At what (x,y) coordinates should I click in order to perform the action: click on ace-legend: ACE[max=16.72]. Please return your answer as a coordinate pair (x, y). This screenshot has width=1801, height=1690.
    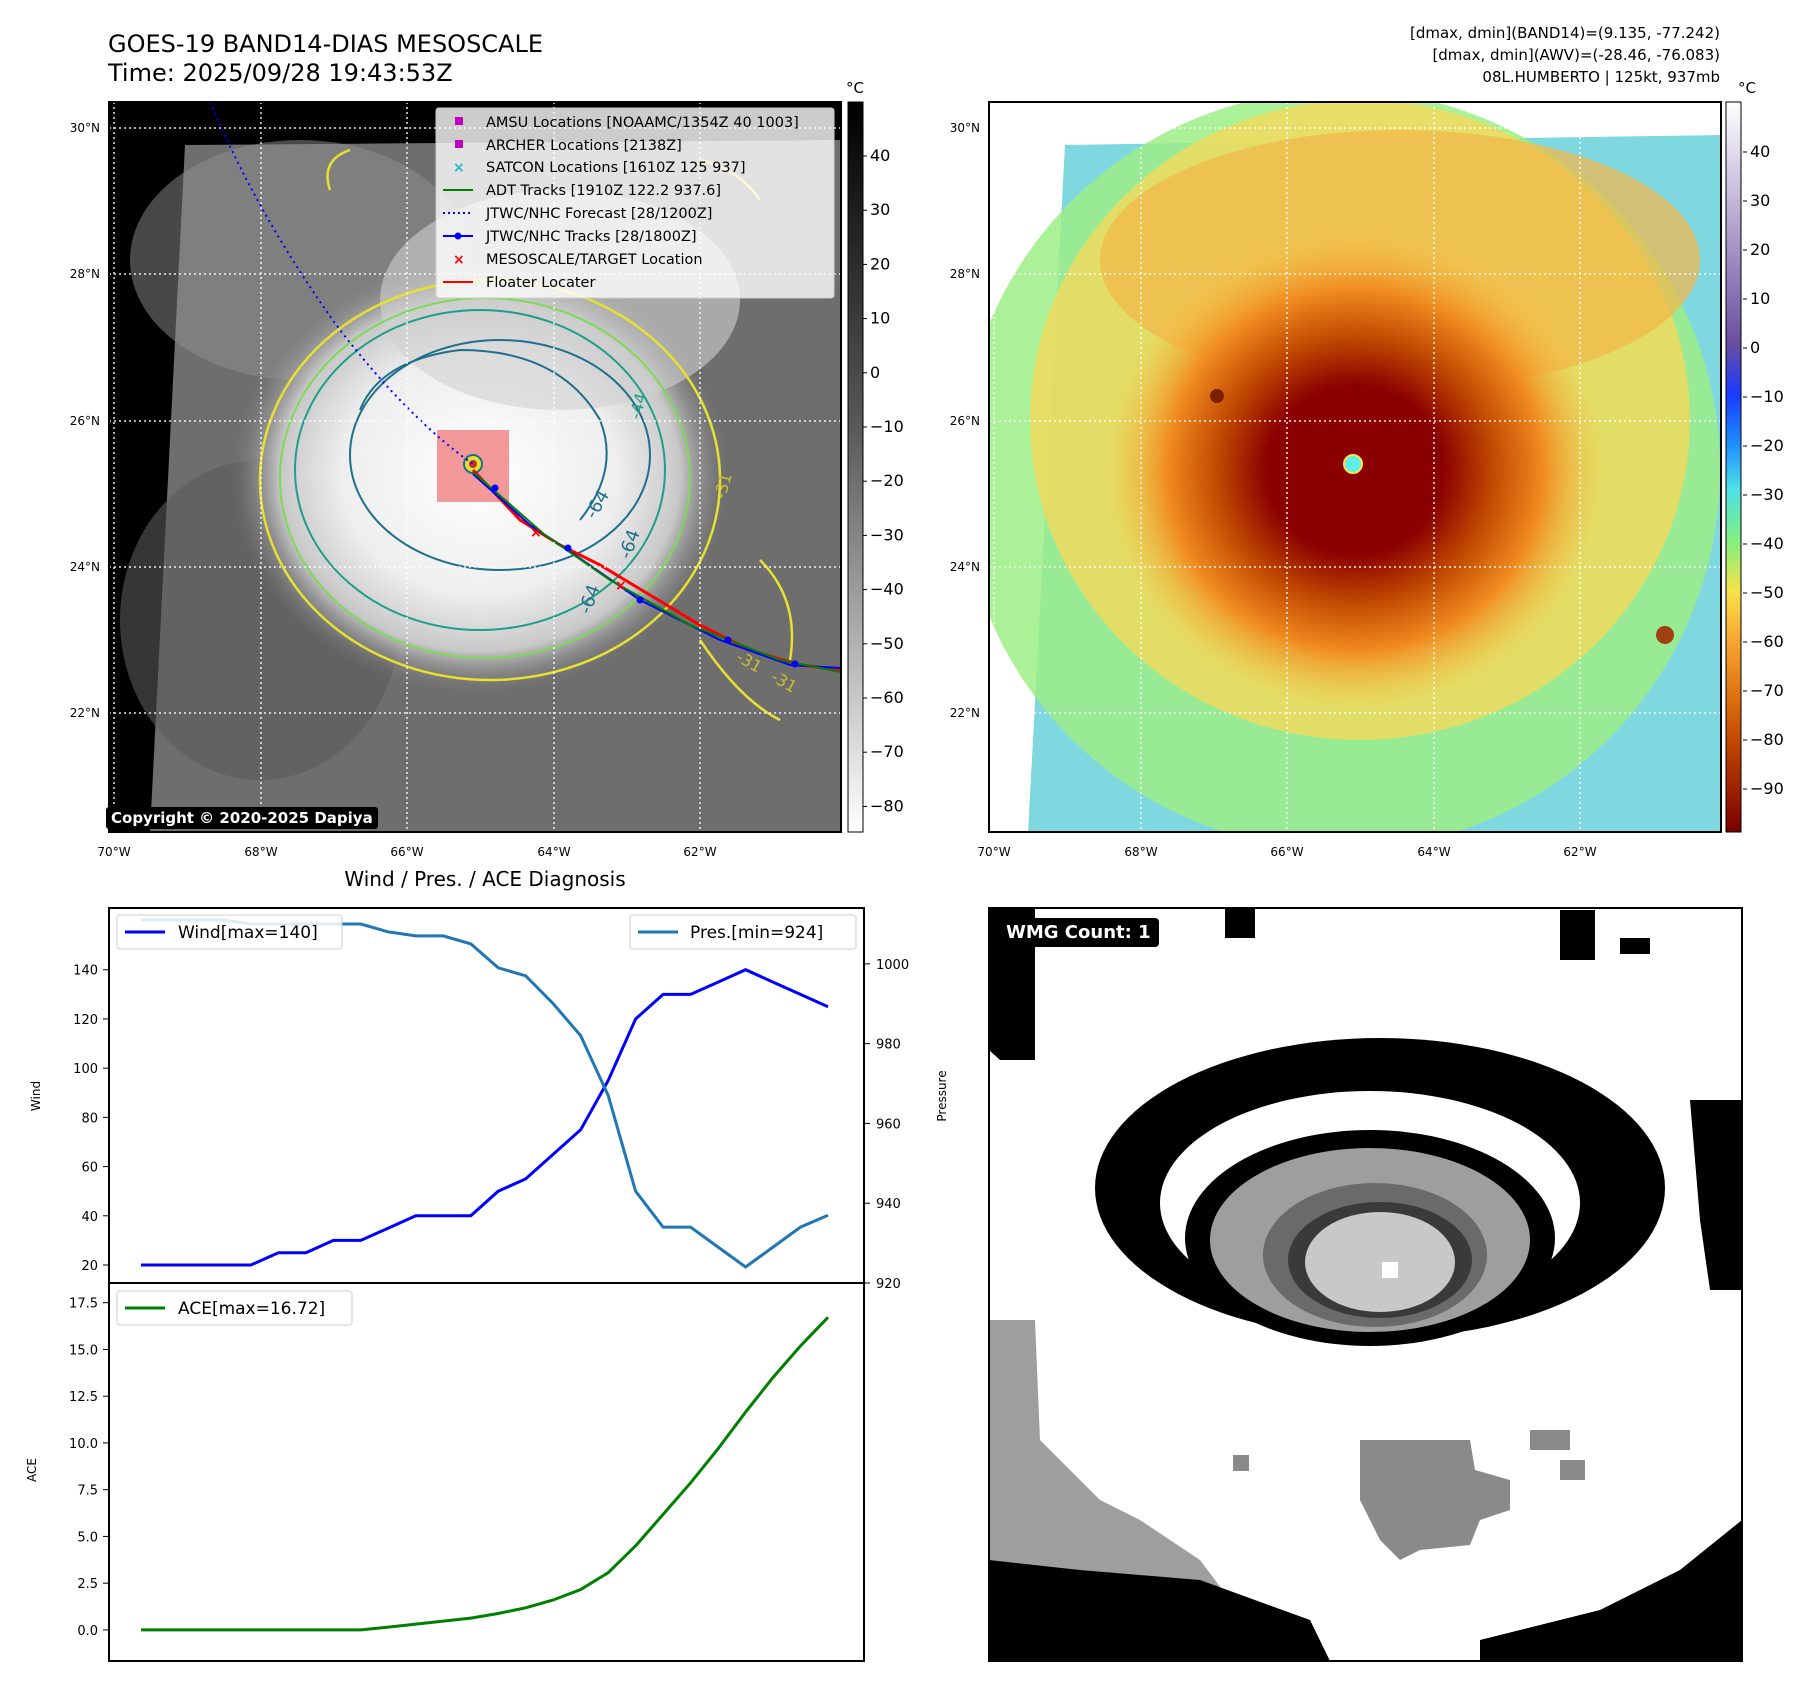
    Looking at the image, I should click on (234, 1308).